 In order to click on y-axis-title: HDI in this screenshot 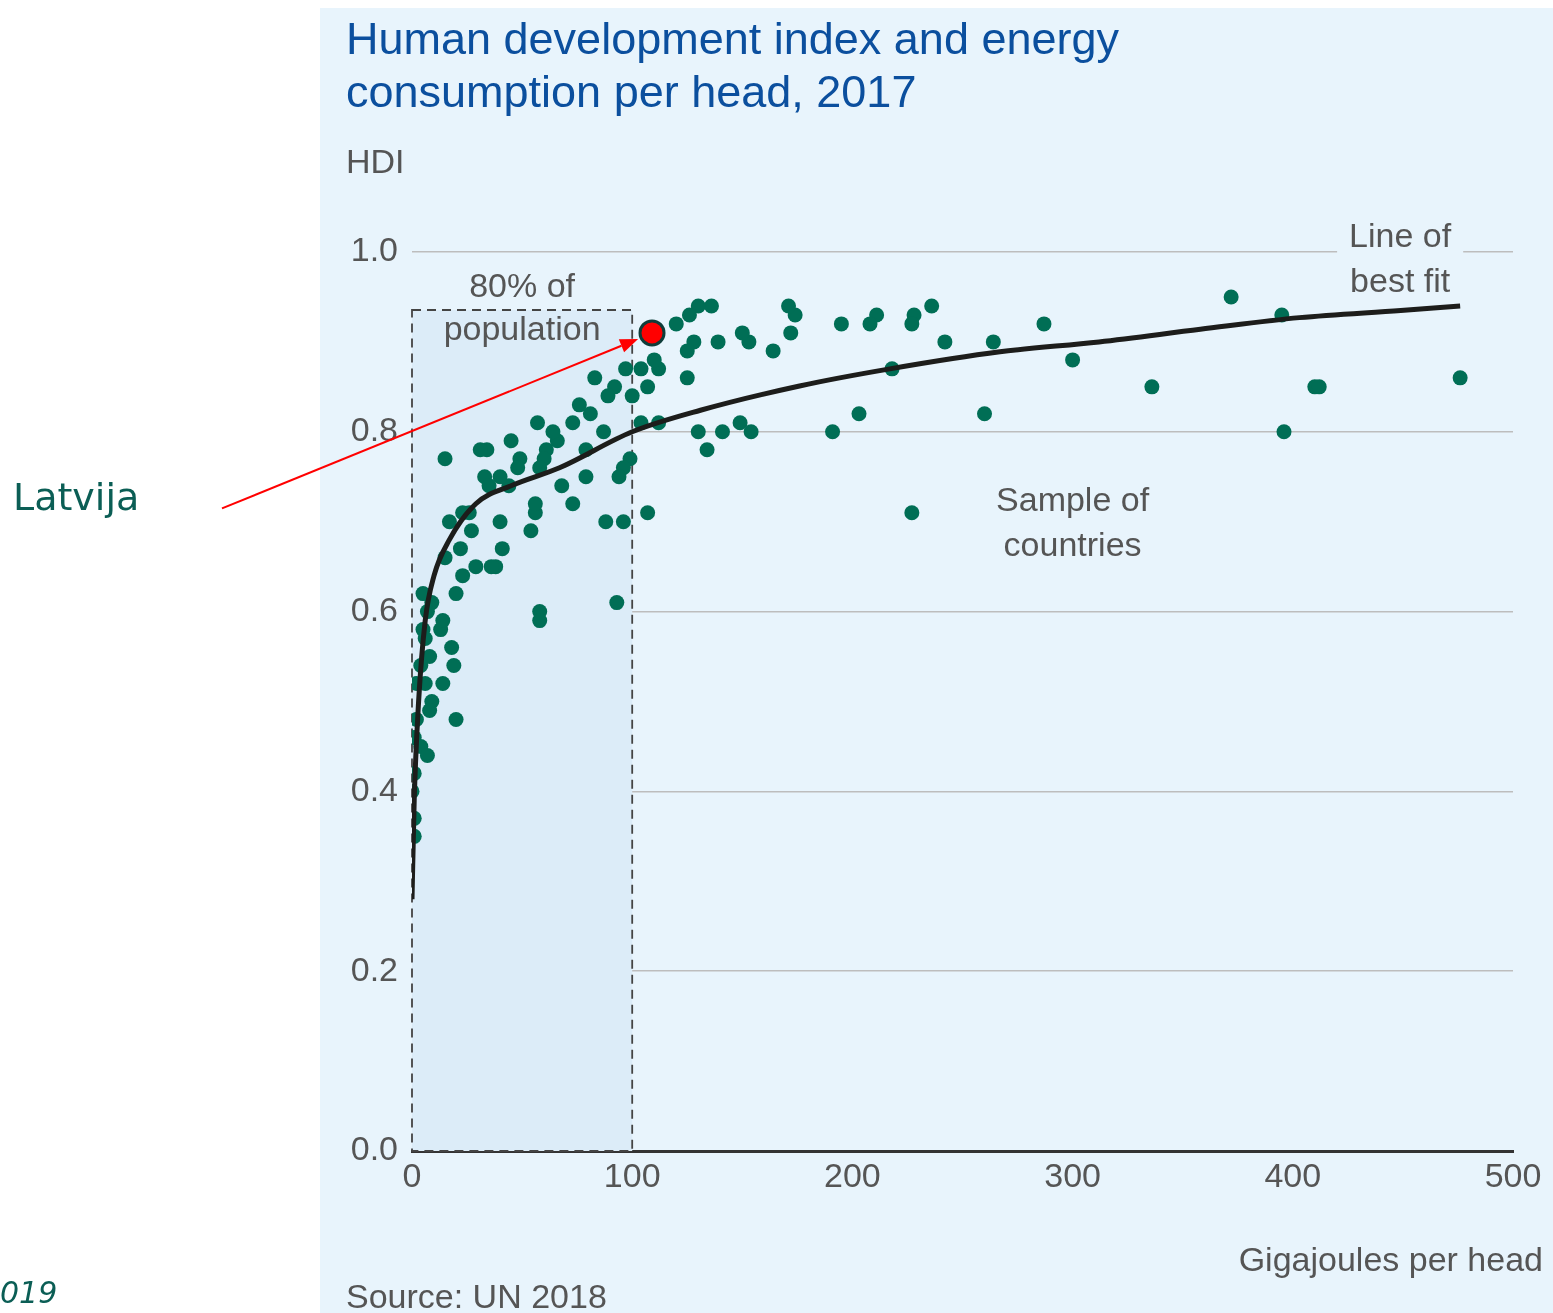, I will do `click(375, 161)`.